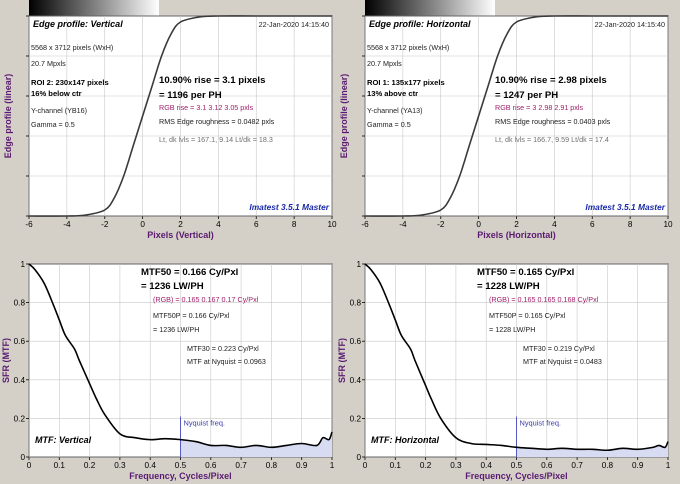 The image size is (680, 484). I want to click on mtf50-lwph-text: = 1236 LW/PH, so click(172, 286).